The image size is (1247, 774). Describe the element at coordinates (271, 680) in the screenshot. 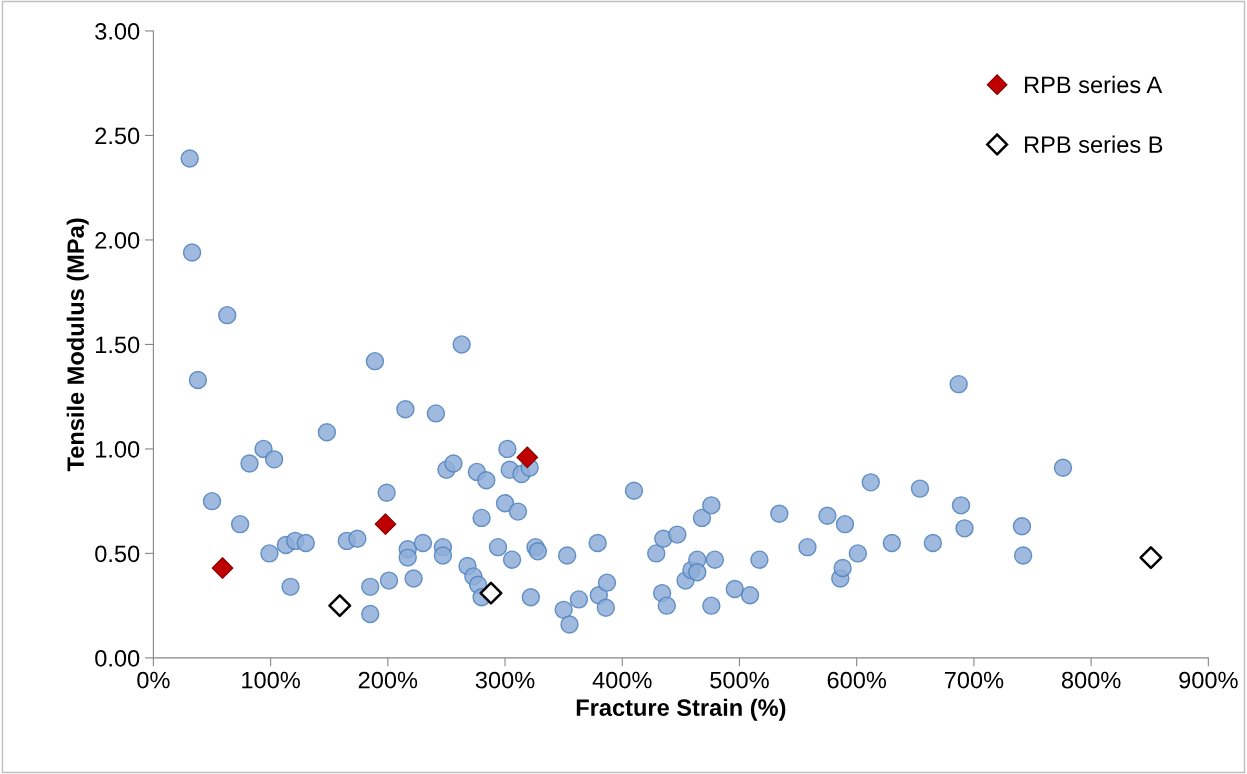

I see `x-tick-label: 100%` at that location.